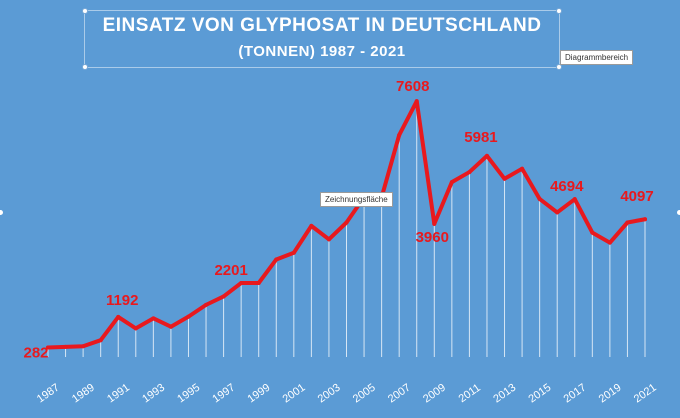  What do you see at coordinates (35, 353) in the screenshot?
I see `data-label-1987: 282` at bounding box center [35, 353].